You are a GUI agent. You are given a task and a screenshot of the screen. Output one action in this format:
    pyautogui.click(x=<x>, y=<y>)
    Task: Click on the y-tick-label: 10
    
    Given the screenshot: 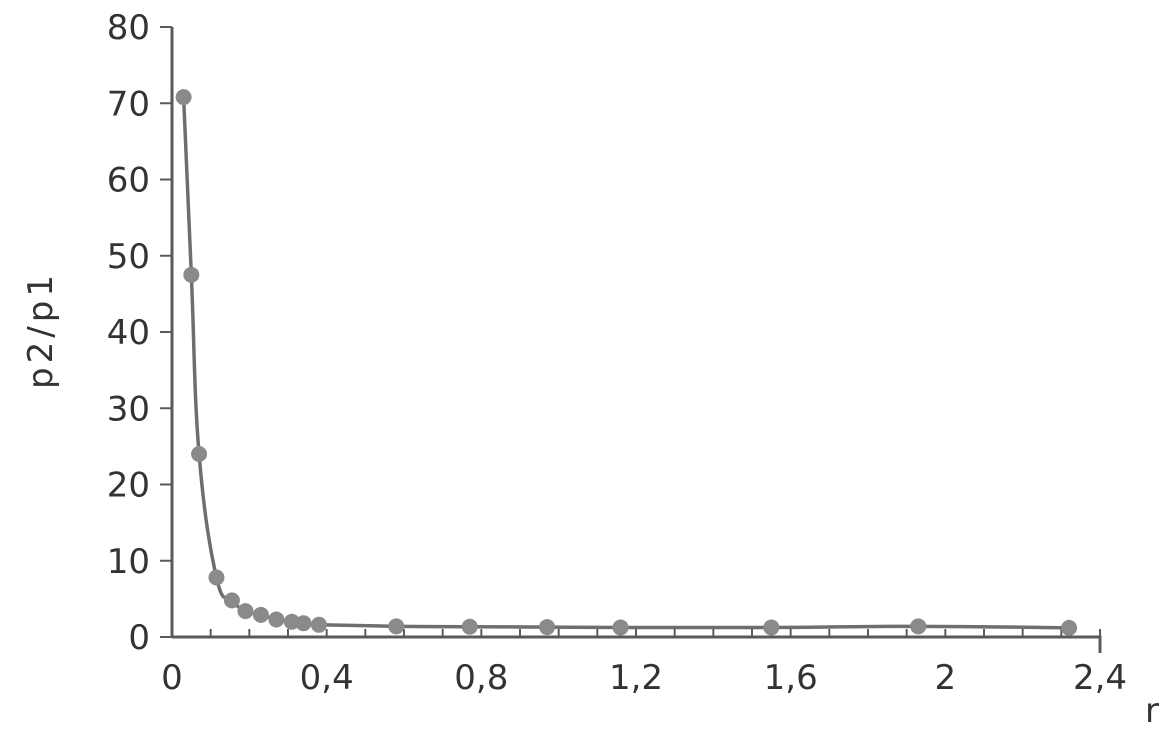 What is the action you would take?
    pyautogui.click(x=128, y=562)
    